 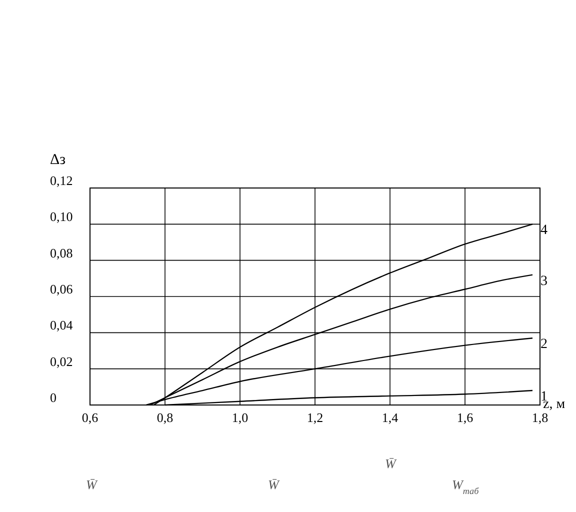 I want to click on y-tick-label: 0,04, so click(x=62, y=325).